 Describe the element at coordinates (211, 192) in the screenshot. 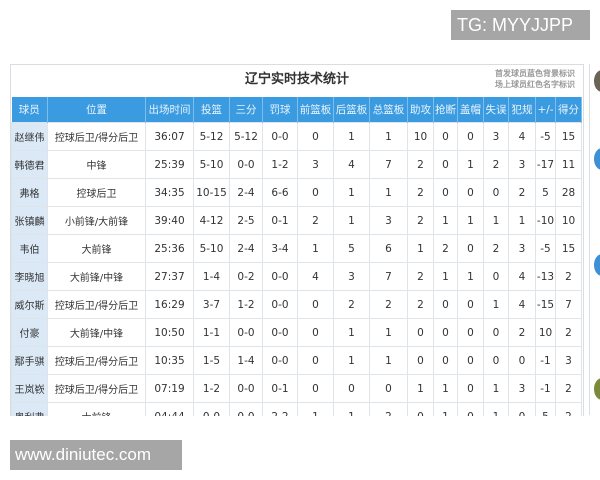

I see `stat-cell: 10-15` at that location.